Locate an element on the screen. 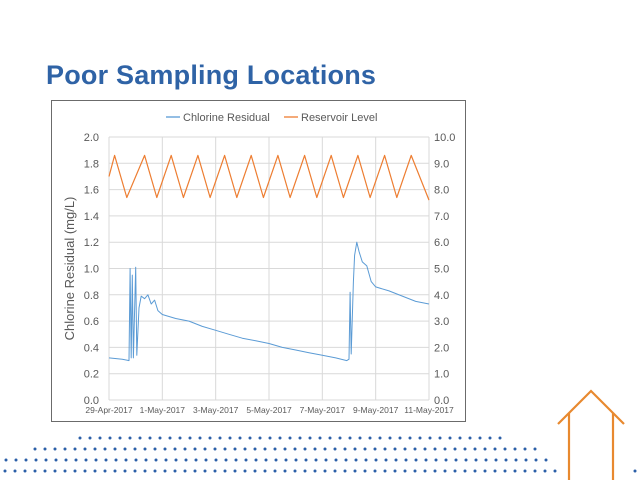 This screenshot has height=480, width=640. x-tick-label: 11-May-2017 is located at coordinates (429, 410).